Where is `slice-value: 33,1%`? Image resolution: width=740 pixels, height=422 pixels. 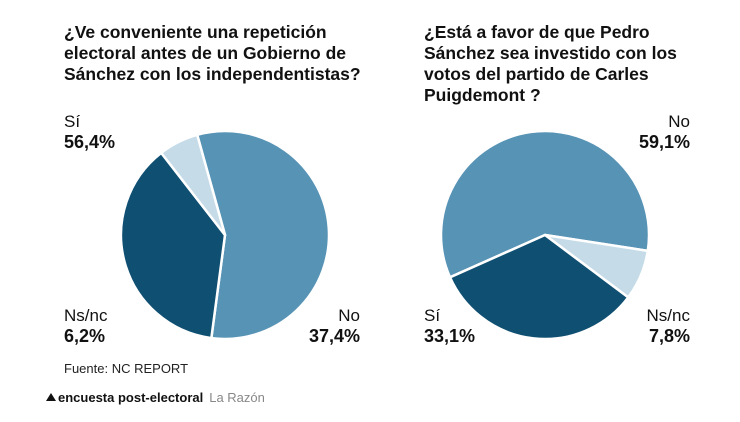
slice-value: 33,1% is located at coordinates (450, 336).